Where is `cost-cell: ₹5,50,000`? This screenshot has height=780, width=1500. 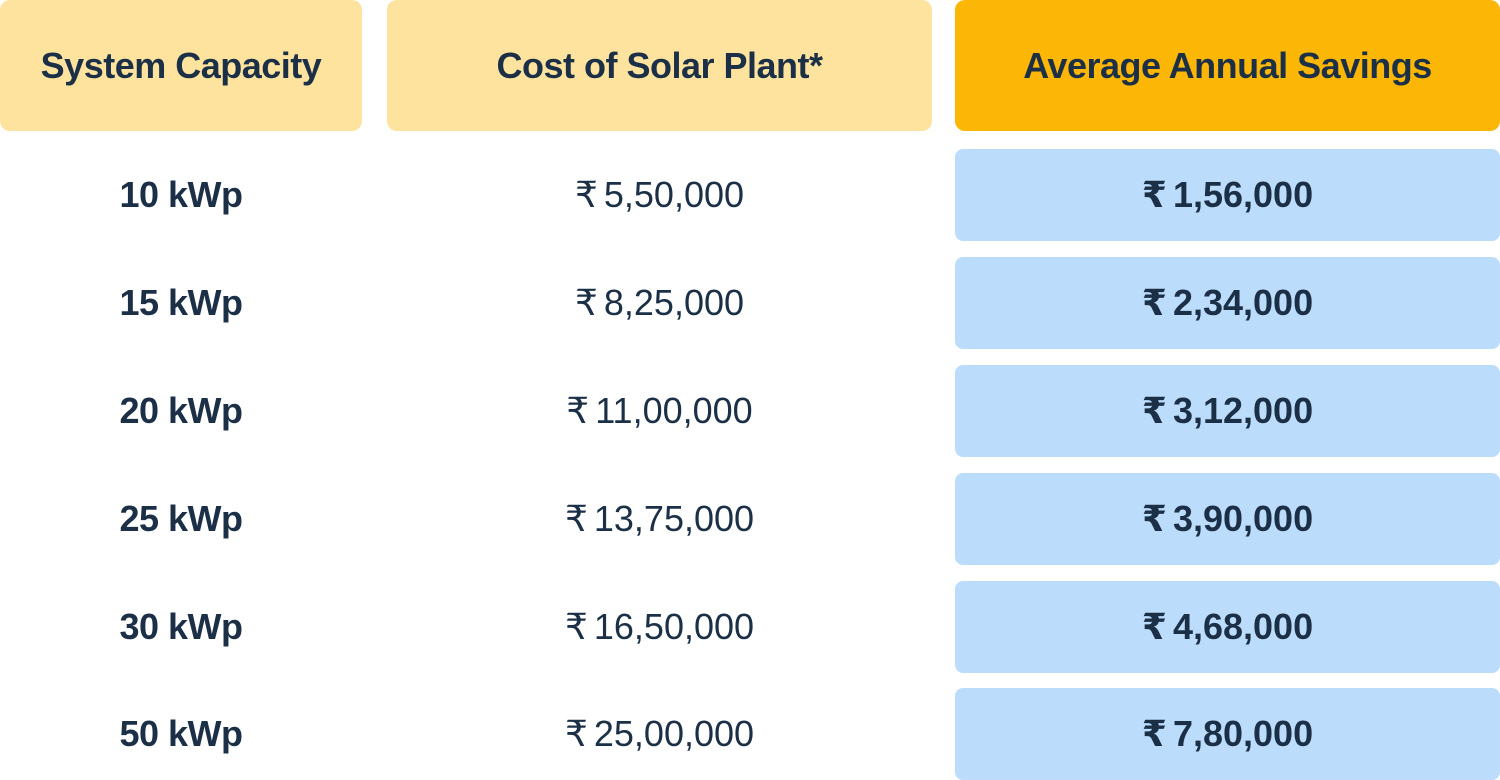
cost-cell: ₹5,50,000 is located at coordinates (659, 195).